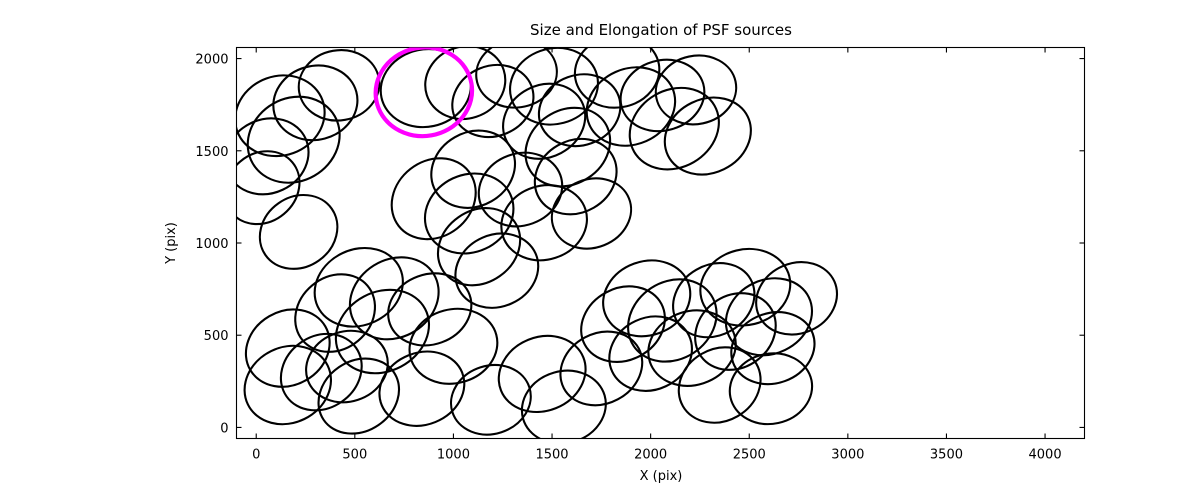  I want to click on x-tick-label: 2000, so click(650, 455).